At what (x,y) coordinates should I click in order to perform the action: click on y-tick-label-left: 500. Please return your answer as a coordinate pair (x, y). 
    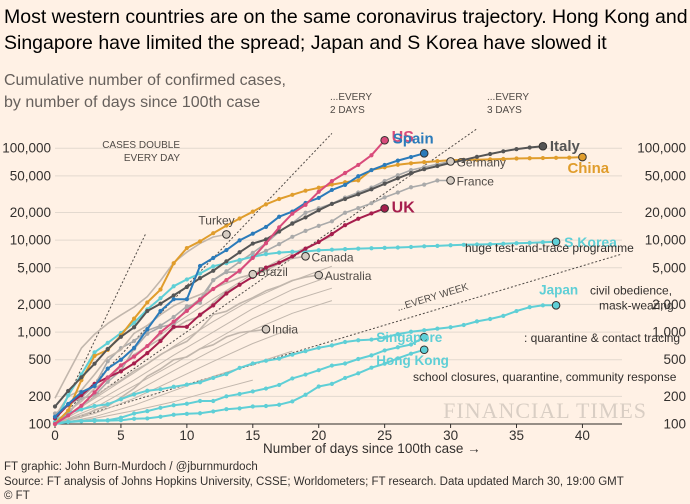
    Looking at the image, I should click on (39, 359).